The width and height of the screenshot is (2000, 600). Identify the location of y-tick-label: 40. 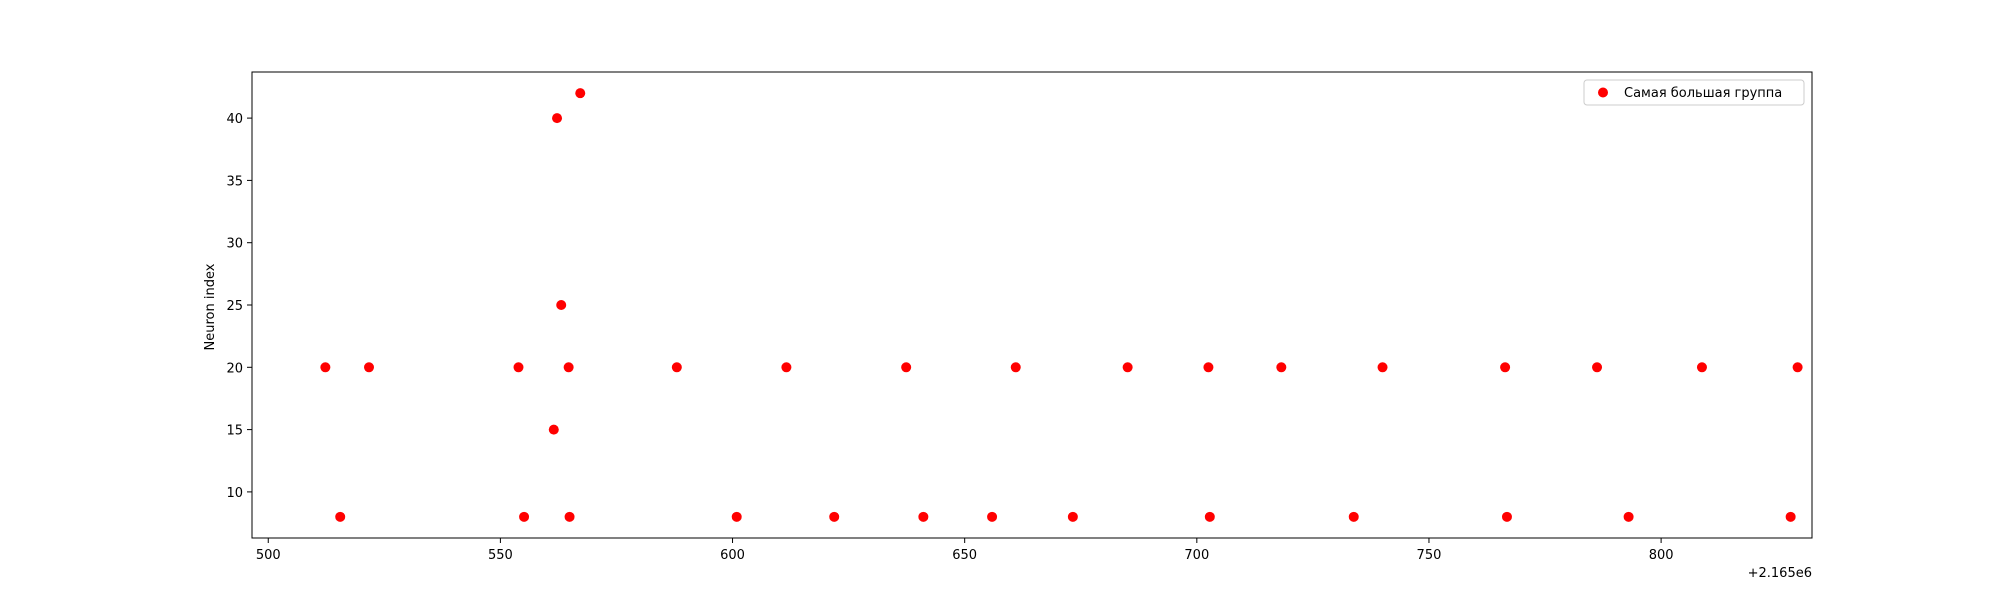
(234, 119).